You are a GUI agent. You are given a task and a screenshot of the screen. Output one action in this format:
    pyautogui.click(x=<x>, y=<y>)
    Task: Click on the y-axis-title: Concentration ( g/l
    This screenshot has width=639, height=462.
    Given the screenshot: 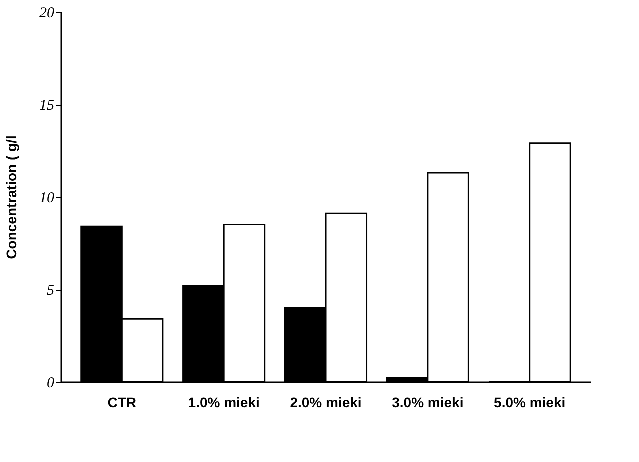 What is the action you would take?
    pyautogui.click(x=12, y=198)
    